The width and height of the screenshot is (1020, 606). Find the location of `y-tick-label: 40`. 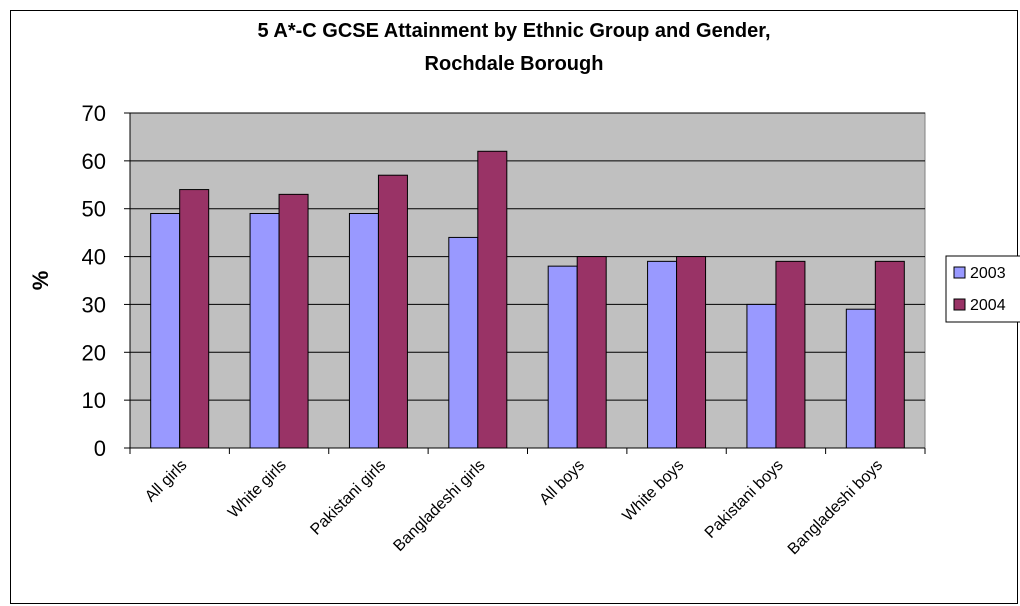

y-tick-label: 40 is located at coordinates (94, 257).